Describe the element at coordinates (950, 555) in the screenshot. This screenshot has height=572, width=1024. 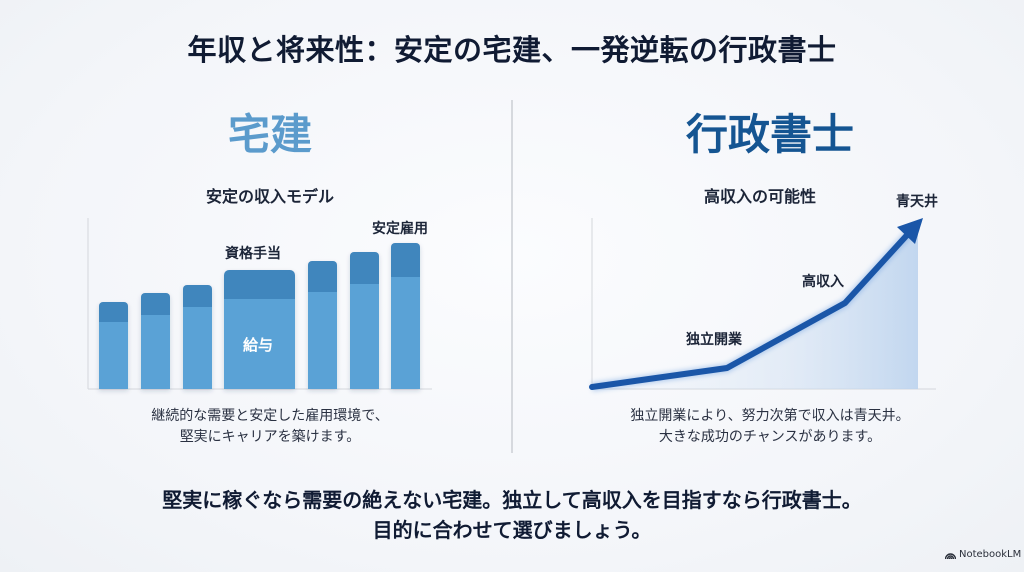
I see `notebooklm-logo-icon` at that location.